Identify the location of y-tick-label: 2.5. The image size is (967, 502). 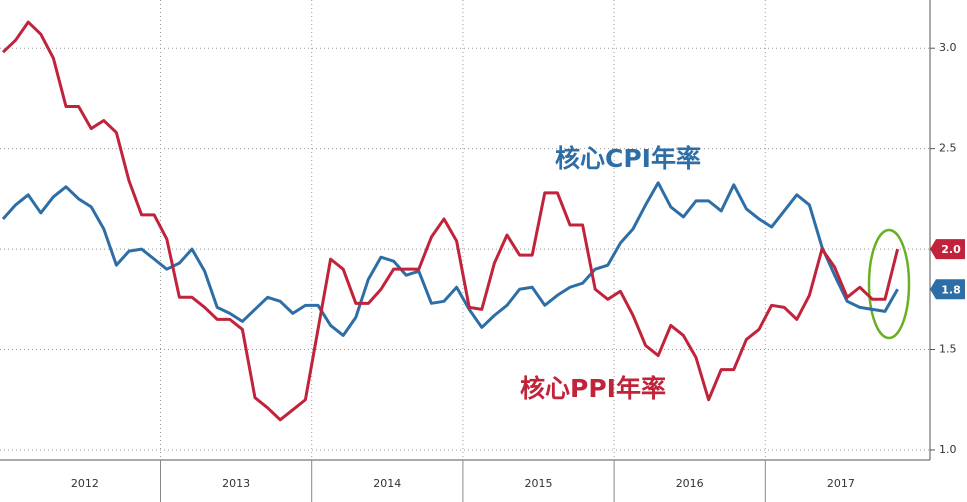
(948, 148).